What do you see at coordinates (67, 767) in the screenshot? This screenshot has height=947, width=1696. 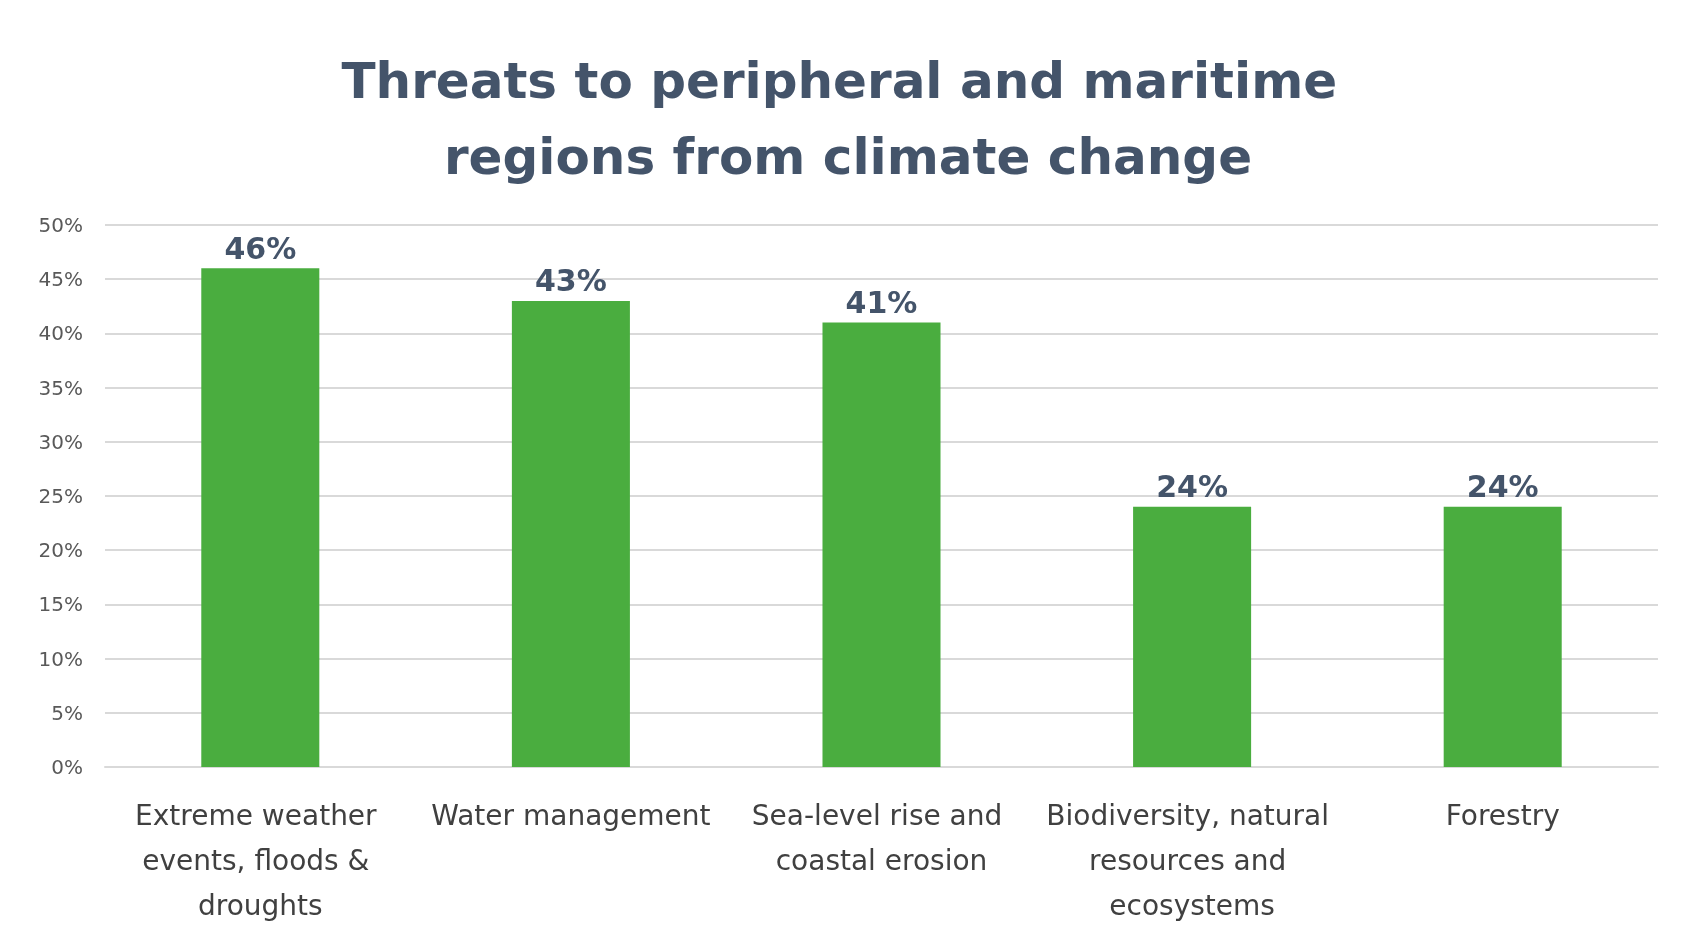 I see `y-tick-label: 0%` at bounding box center [67, 767].